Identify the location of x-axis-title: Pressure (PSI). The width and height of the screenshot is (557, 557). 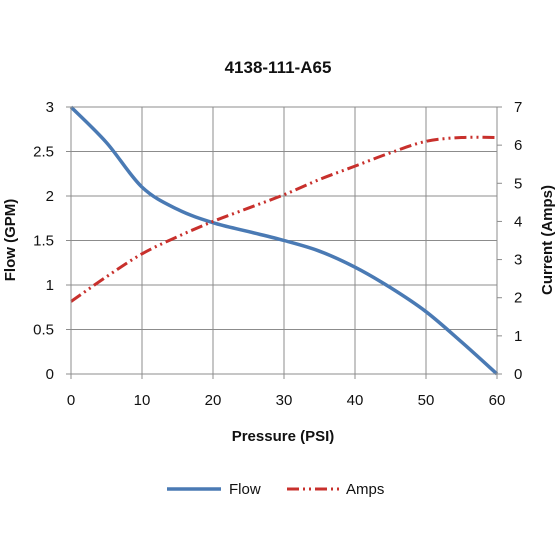
(283, 436).